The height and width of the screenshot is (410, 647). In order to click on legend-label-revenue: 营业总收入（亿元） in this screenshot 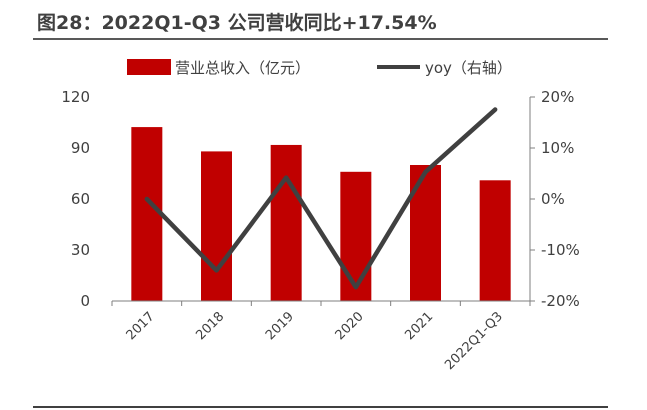, I will do `click(242, 68)`.